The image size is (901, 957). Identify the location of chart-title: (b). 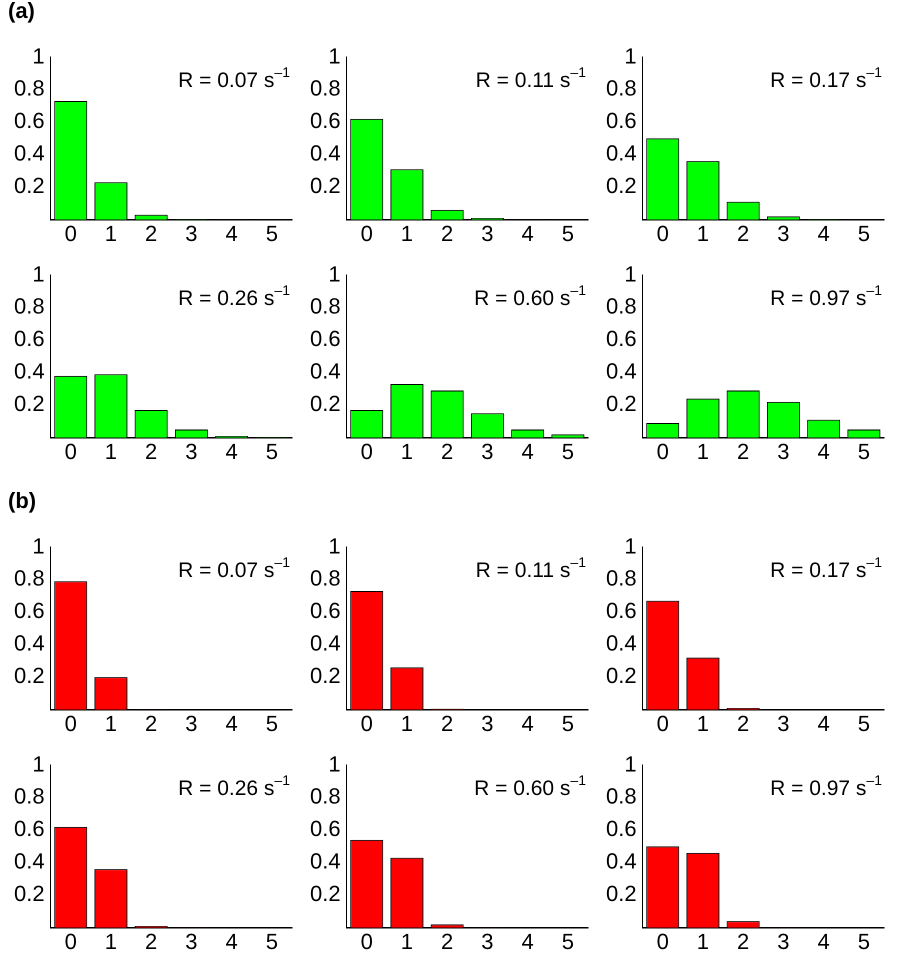
(22, 501).